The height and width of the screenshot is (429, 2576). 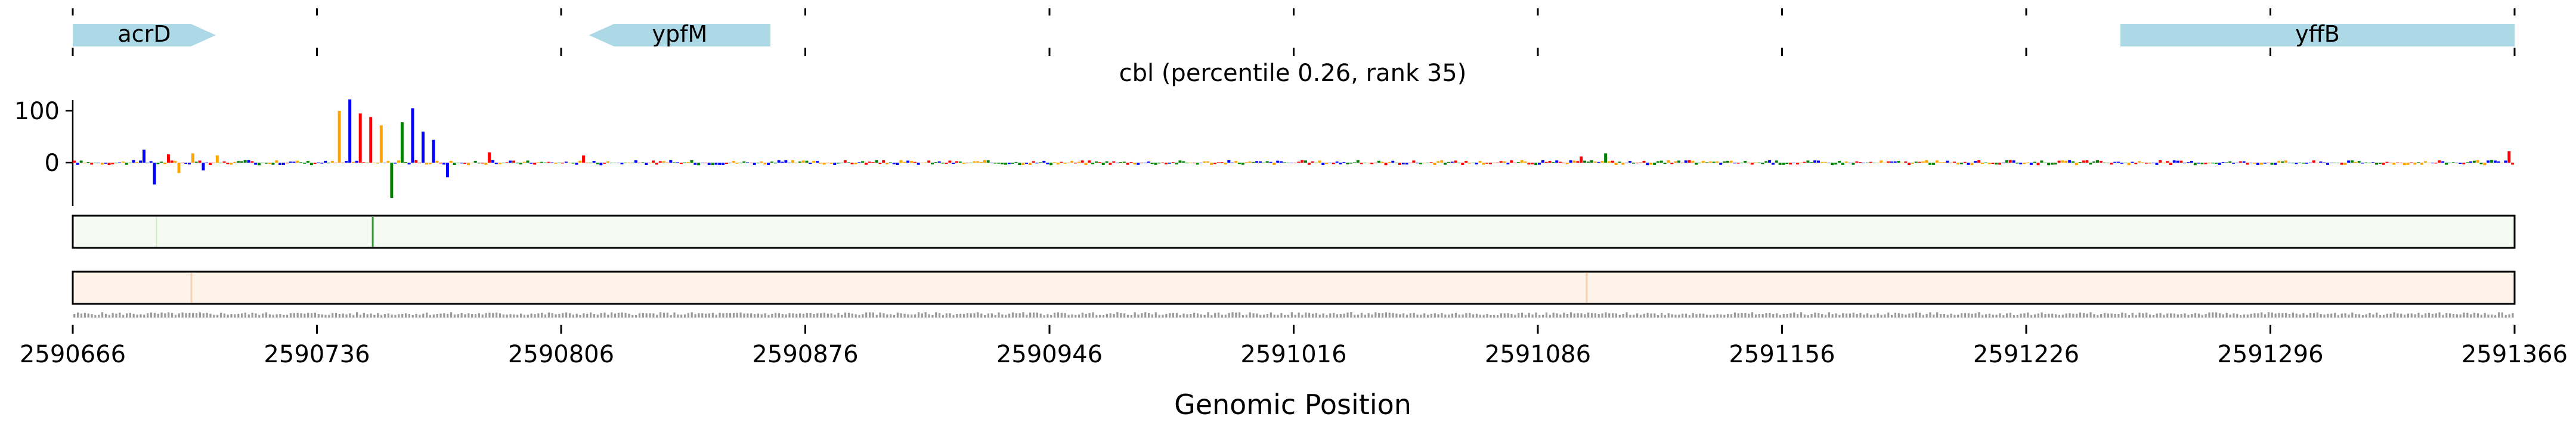 I want to click on sequence-letters, so click(x=1293, y=315).